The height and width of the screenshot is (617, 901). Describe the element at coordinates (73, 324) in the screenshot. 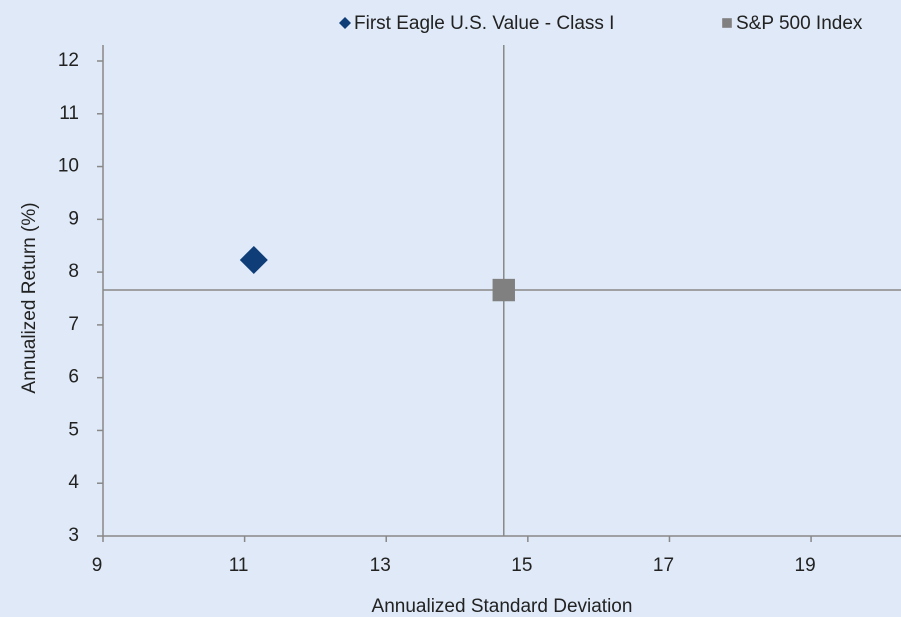

I see `y-tick-label: 7` at that location.